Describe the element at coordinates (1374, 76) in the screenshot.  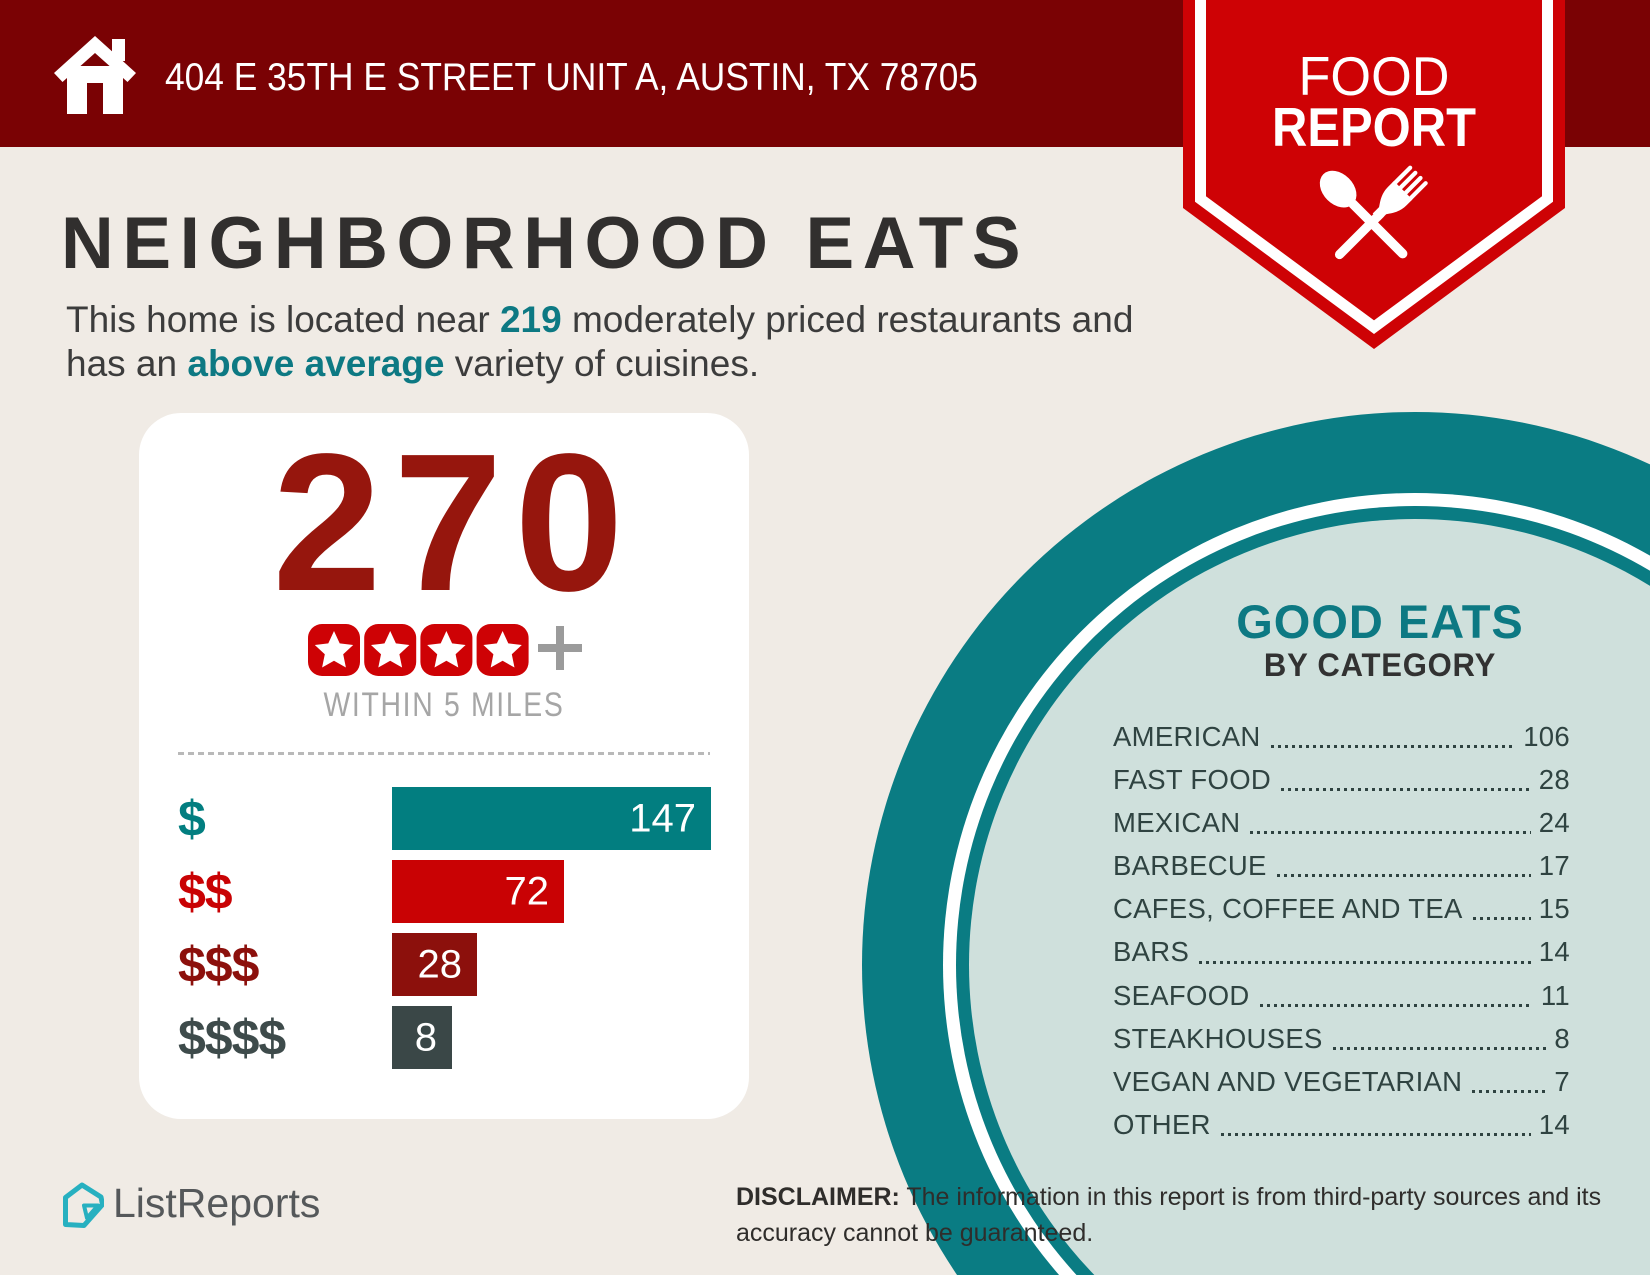
I see `svg-text: FOOD` at that location.